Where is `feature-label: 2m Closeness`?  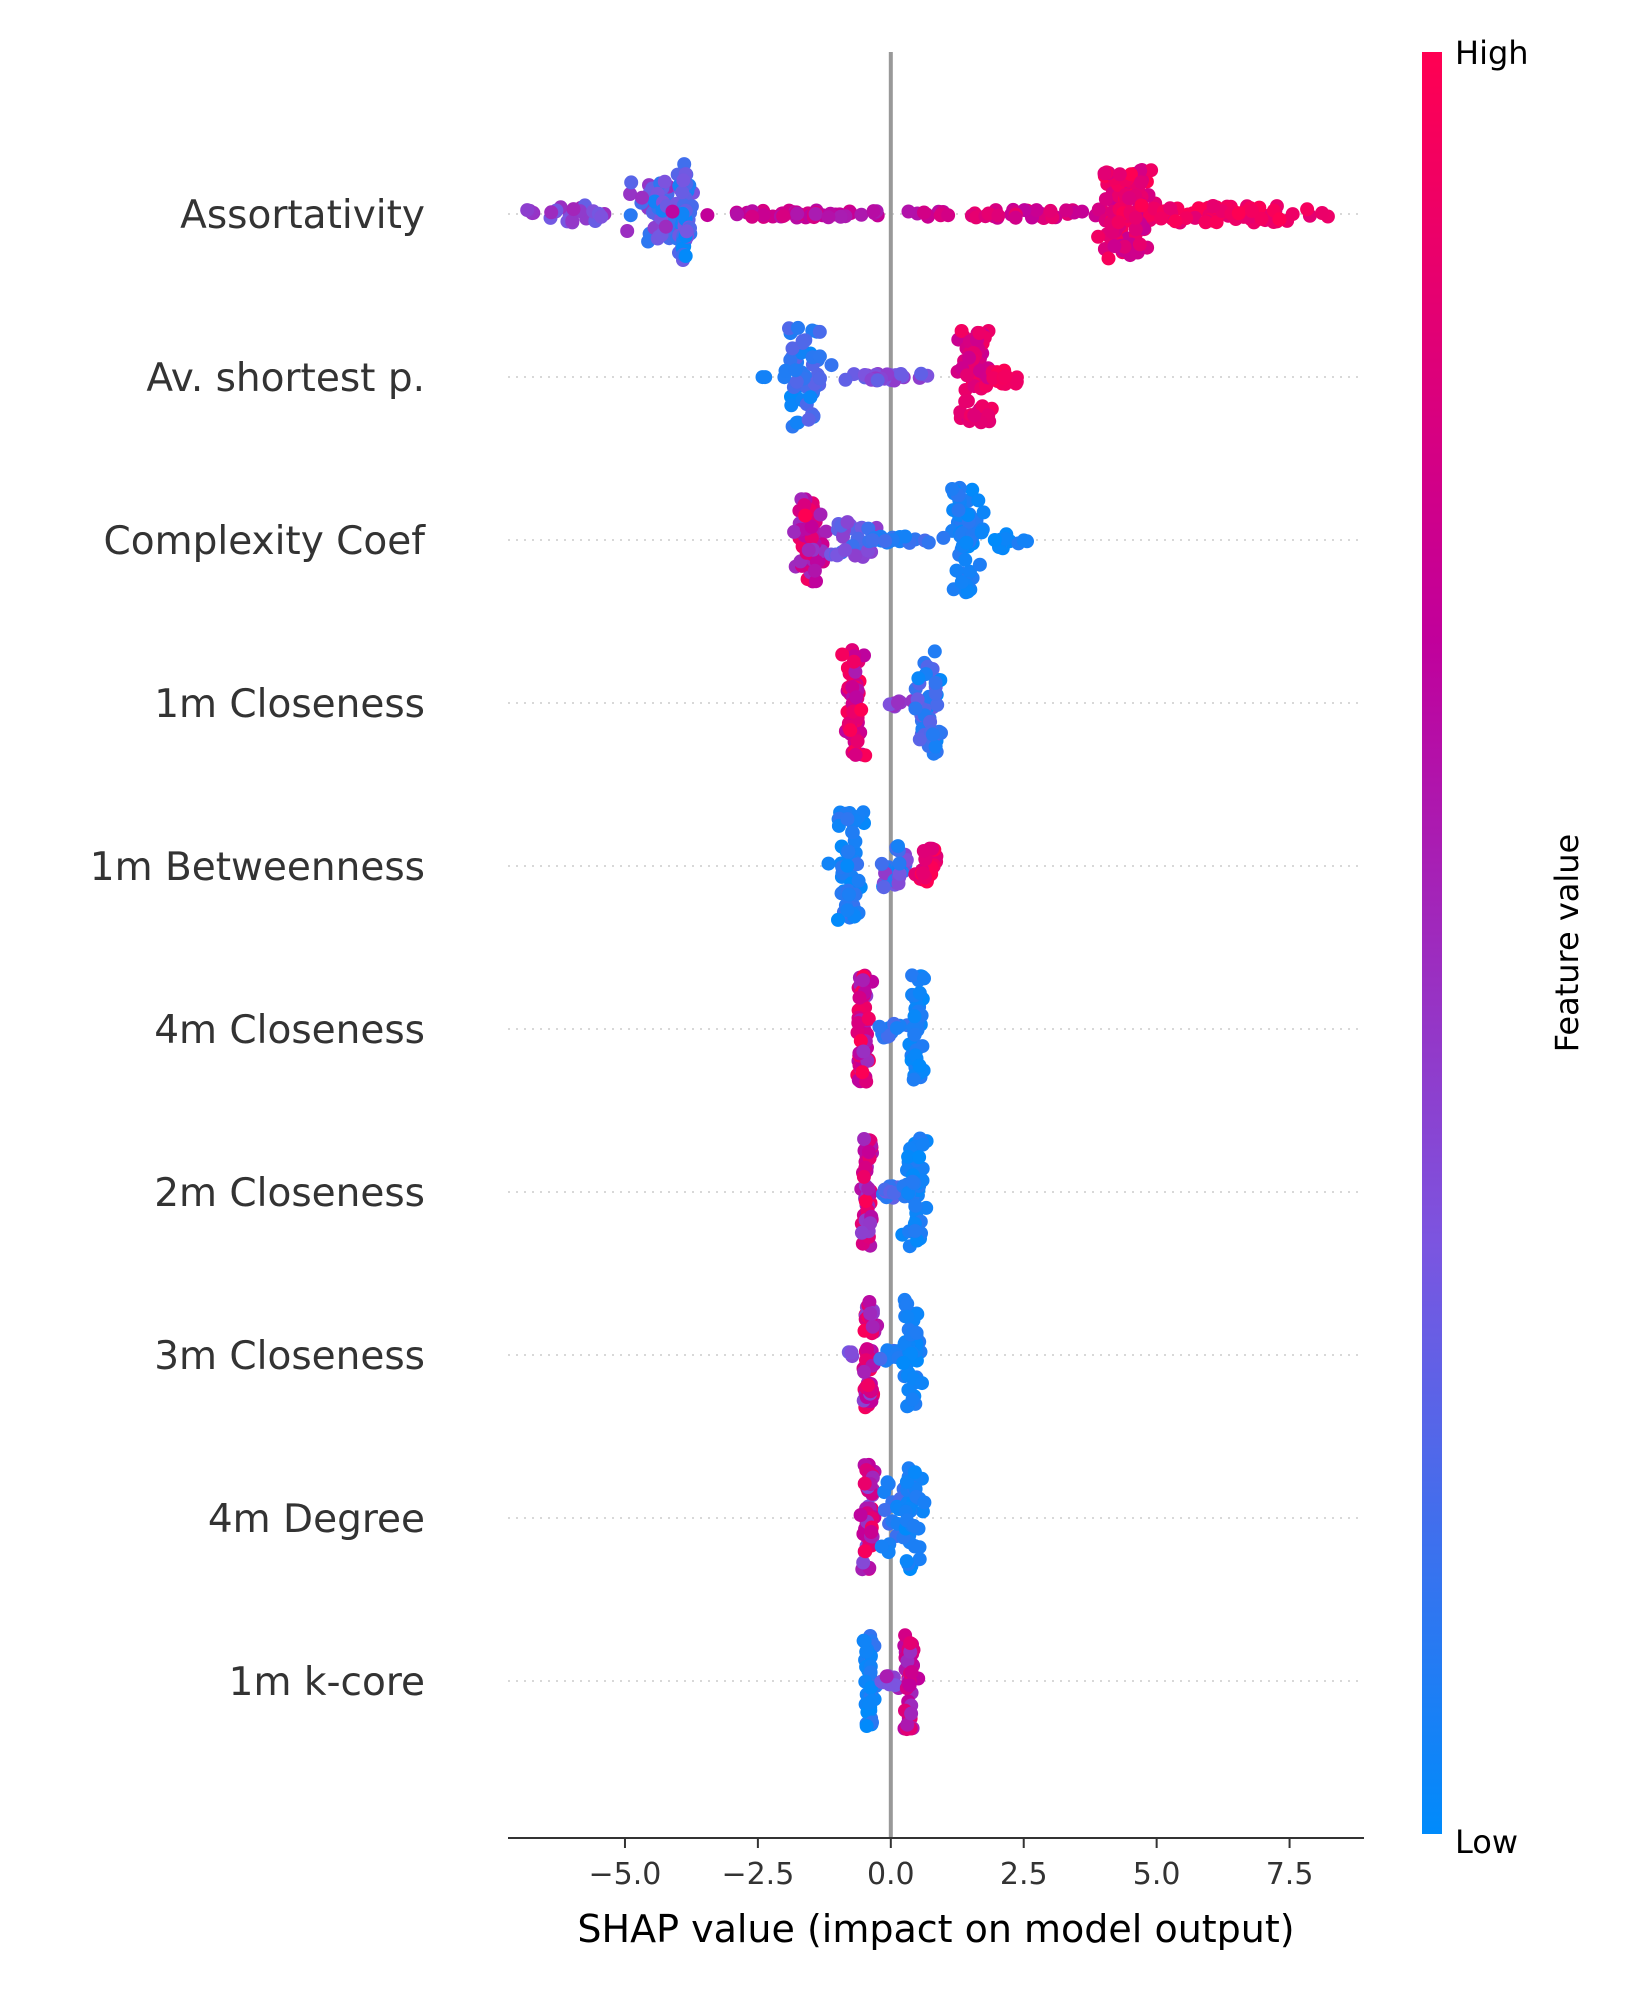 feature-label: 2m Closeness is located at coordinates (289, 1193).